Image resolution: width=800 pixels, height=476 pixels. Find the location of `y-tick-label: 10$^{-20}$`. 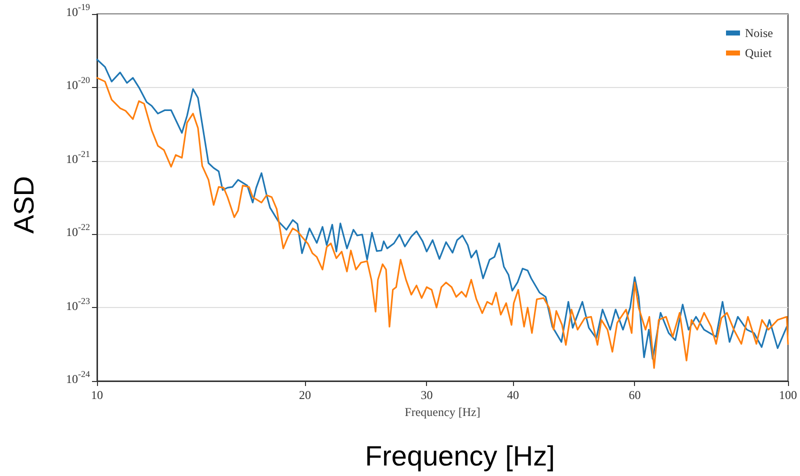

y-tick-label: 10$^{-20}$ is located at coordinates (78, 83).